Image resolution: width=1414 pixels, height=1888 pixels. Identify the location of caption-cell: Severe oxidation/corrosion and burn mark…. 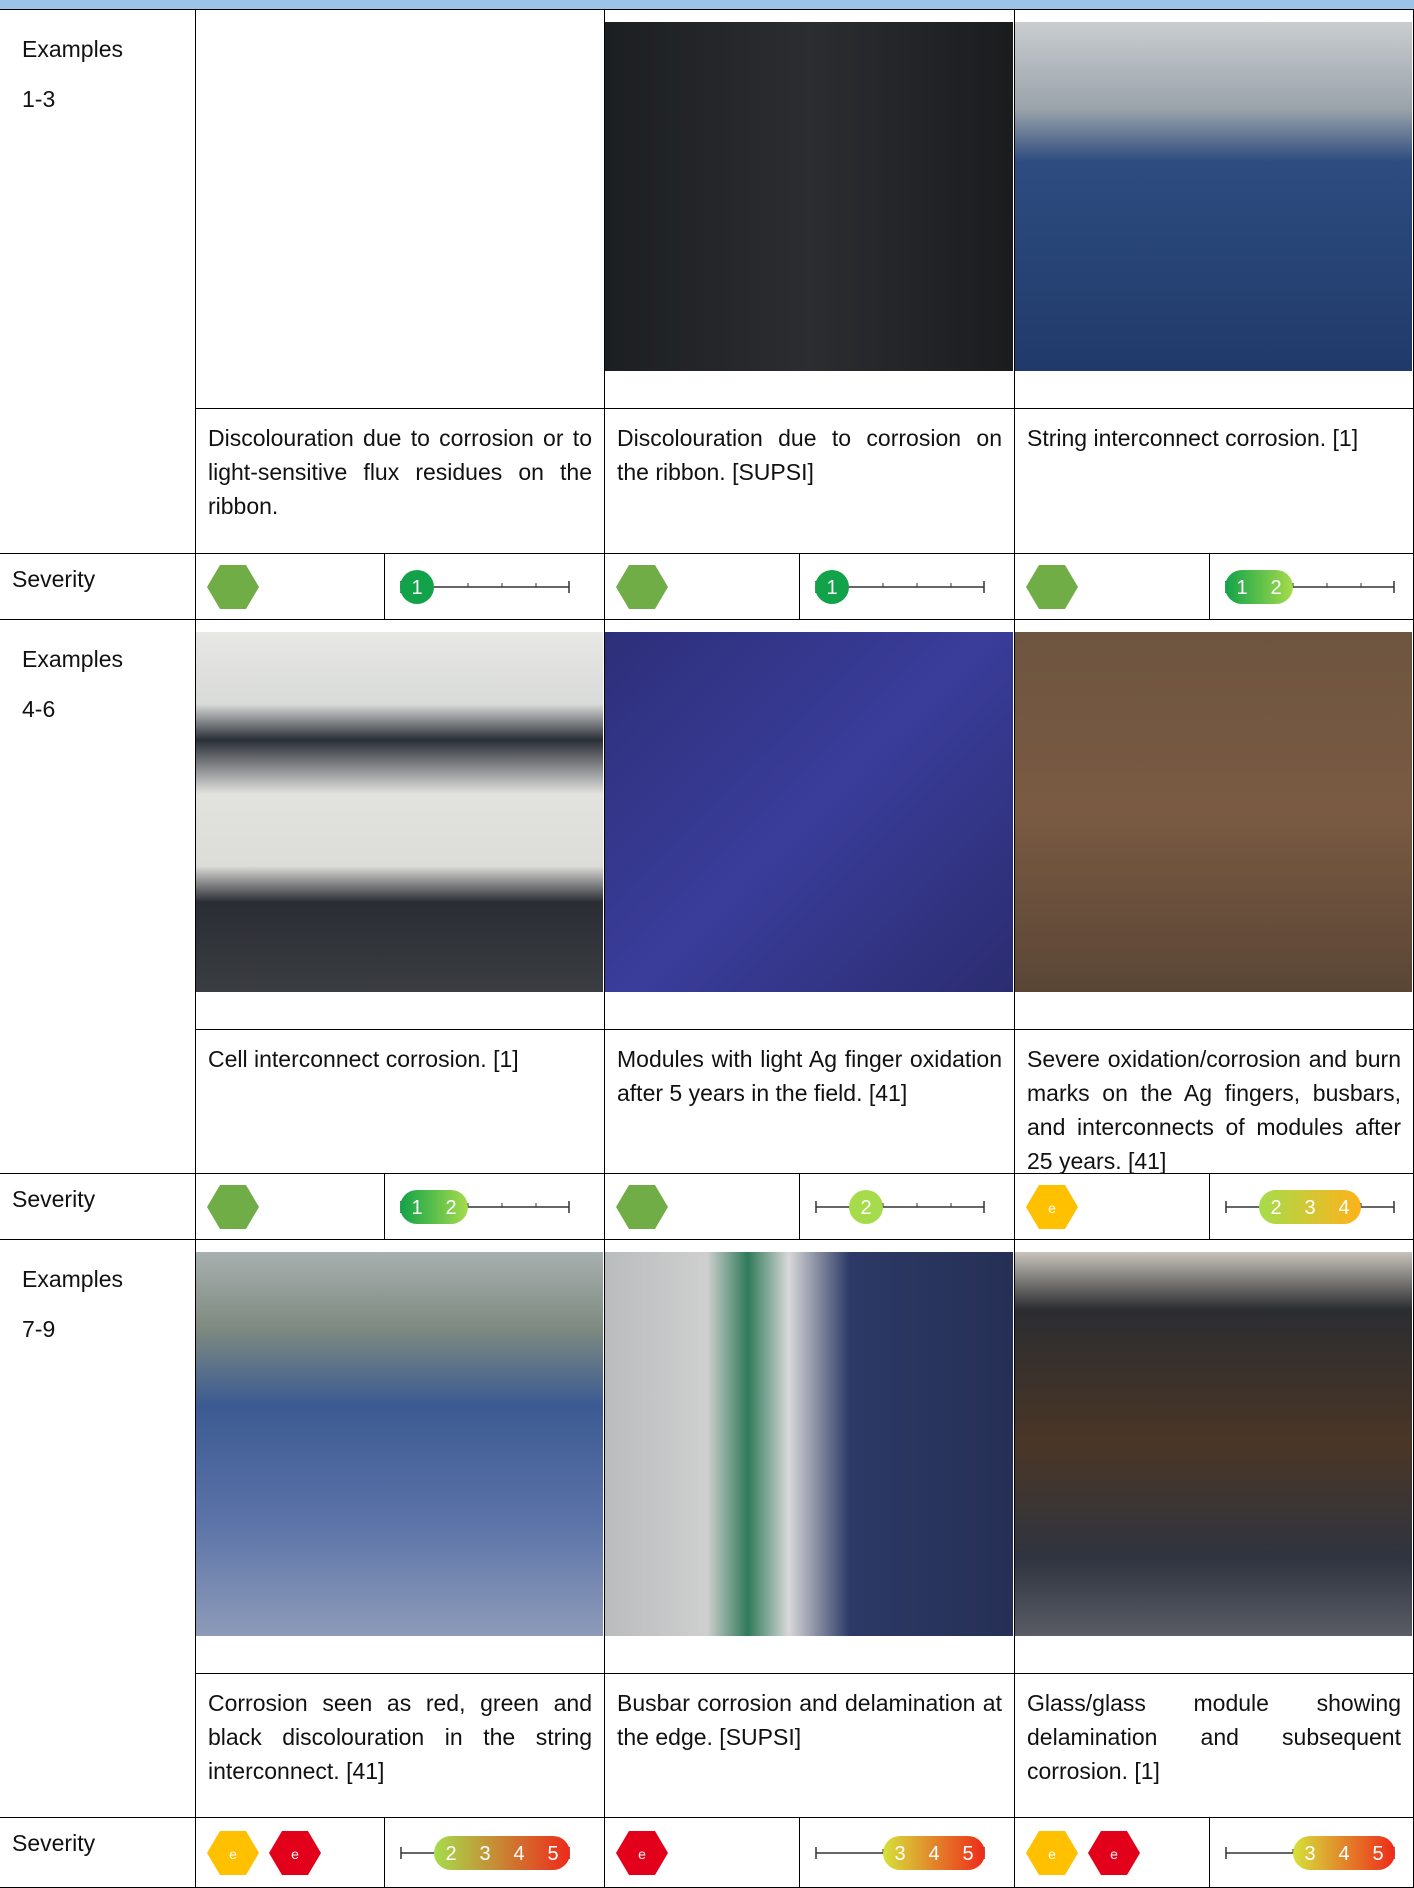
(1214, 1102).